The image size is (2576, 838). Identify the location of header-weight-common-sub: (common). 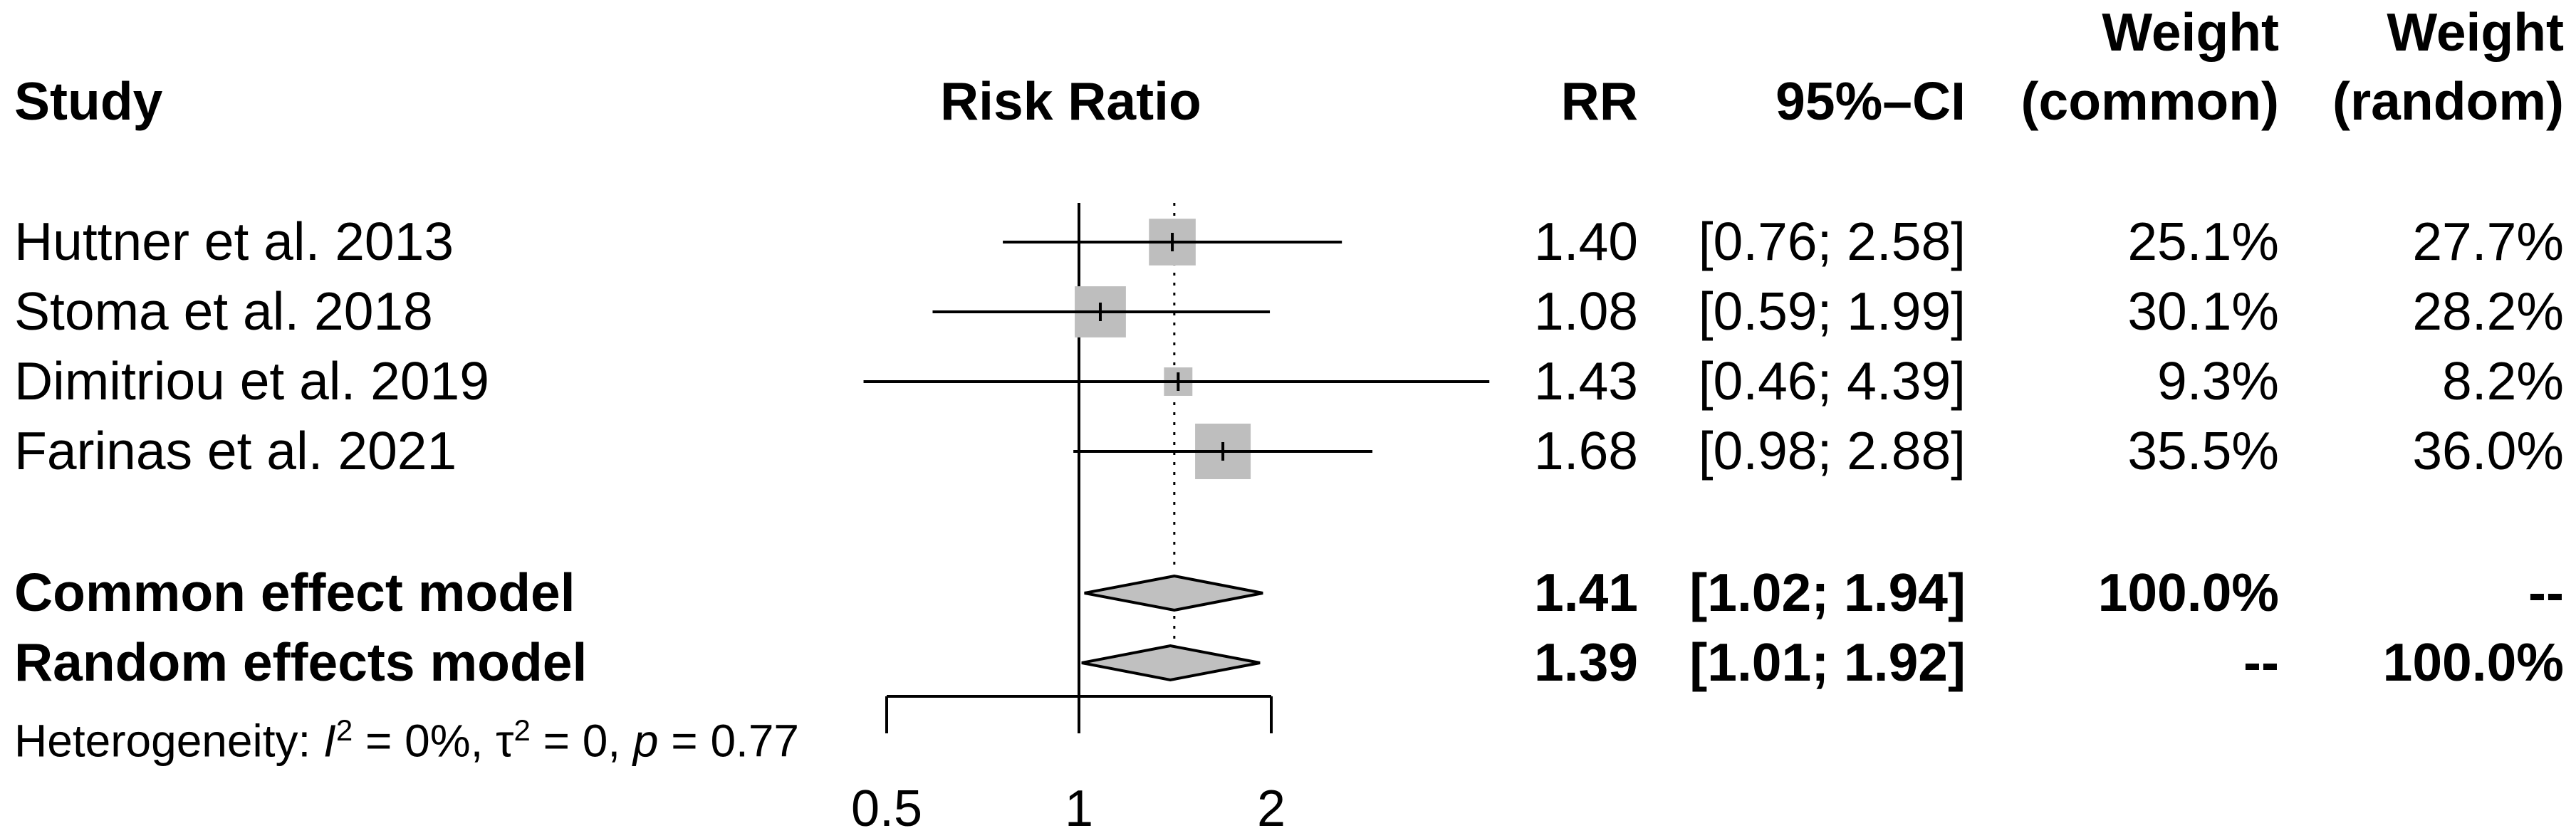
(2149, 101).